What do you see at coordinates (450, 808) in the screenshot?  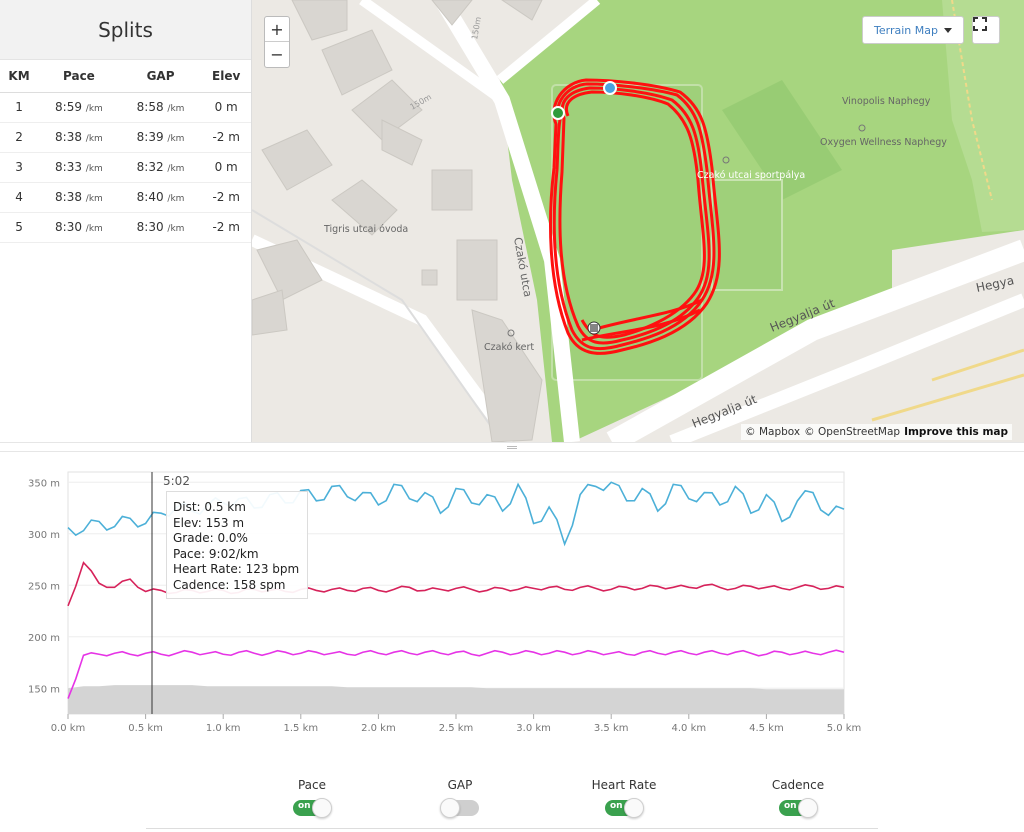 I see `switch-knob` at bounding box center [450, 808].